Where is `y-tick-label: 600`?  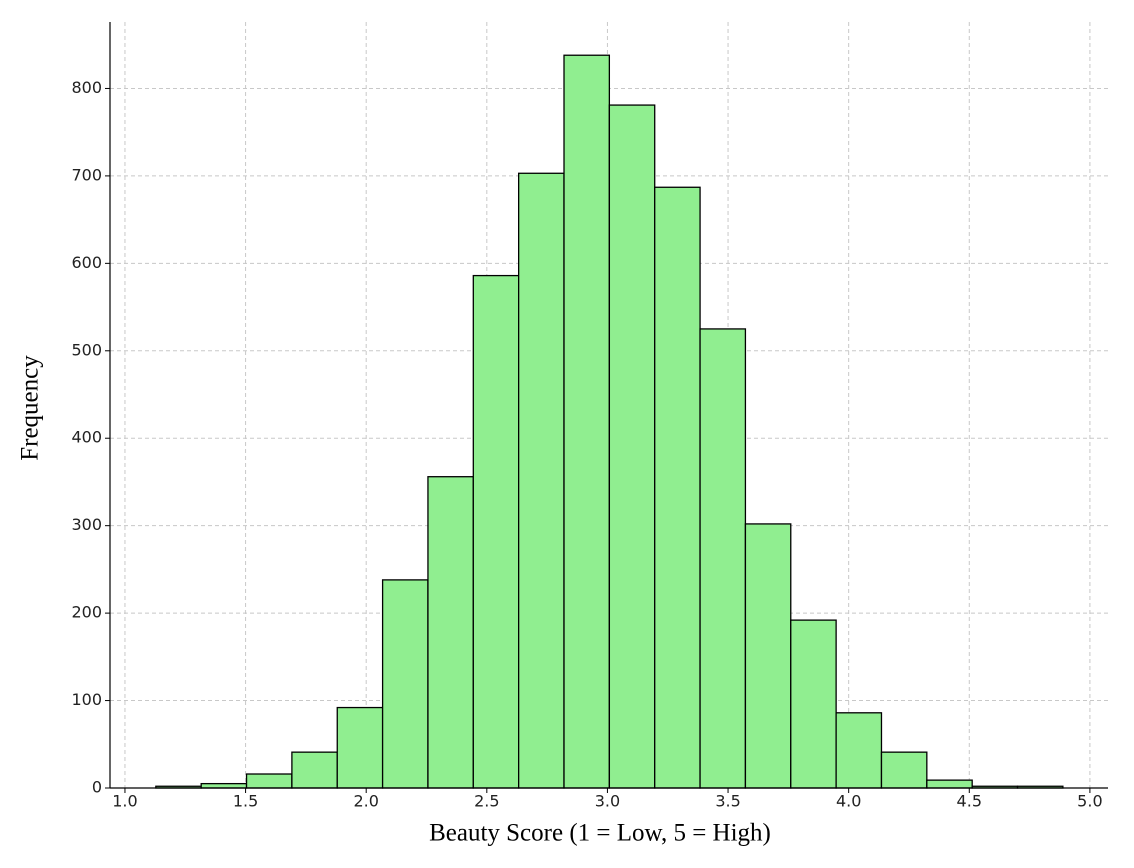 y-tick-label: 600 is located at coordinates (86, 262).